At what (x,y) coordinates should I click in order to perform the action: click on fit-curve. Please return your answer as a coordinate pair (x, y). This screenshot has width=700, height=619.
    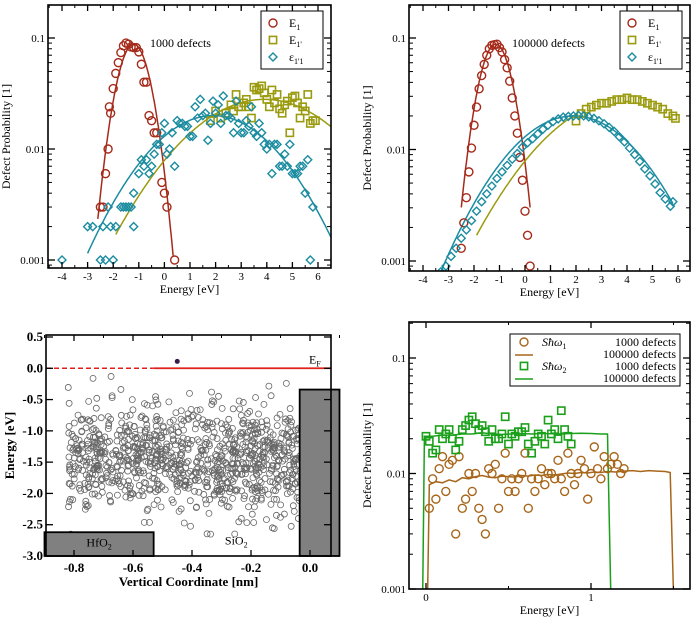
    Looking at the image, I should click on (526, 174).